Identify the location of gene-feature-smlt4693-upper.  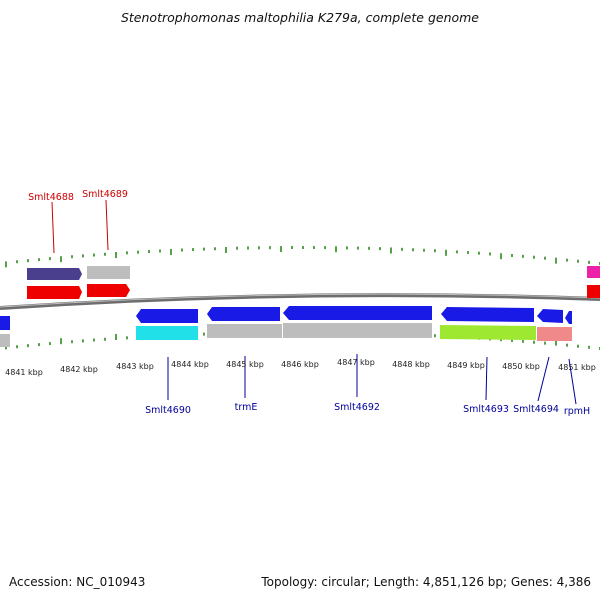
(487, 314).